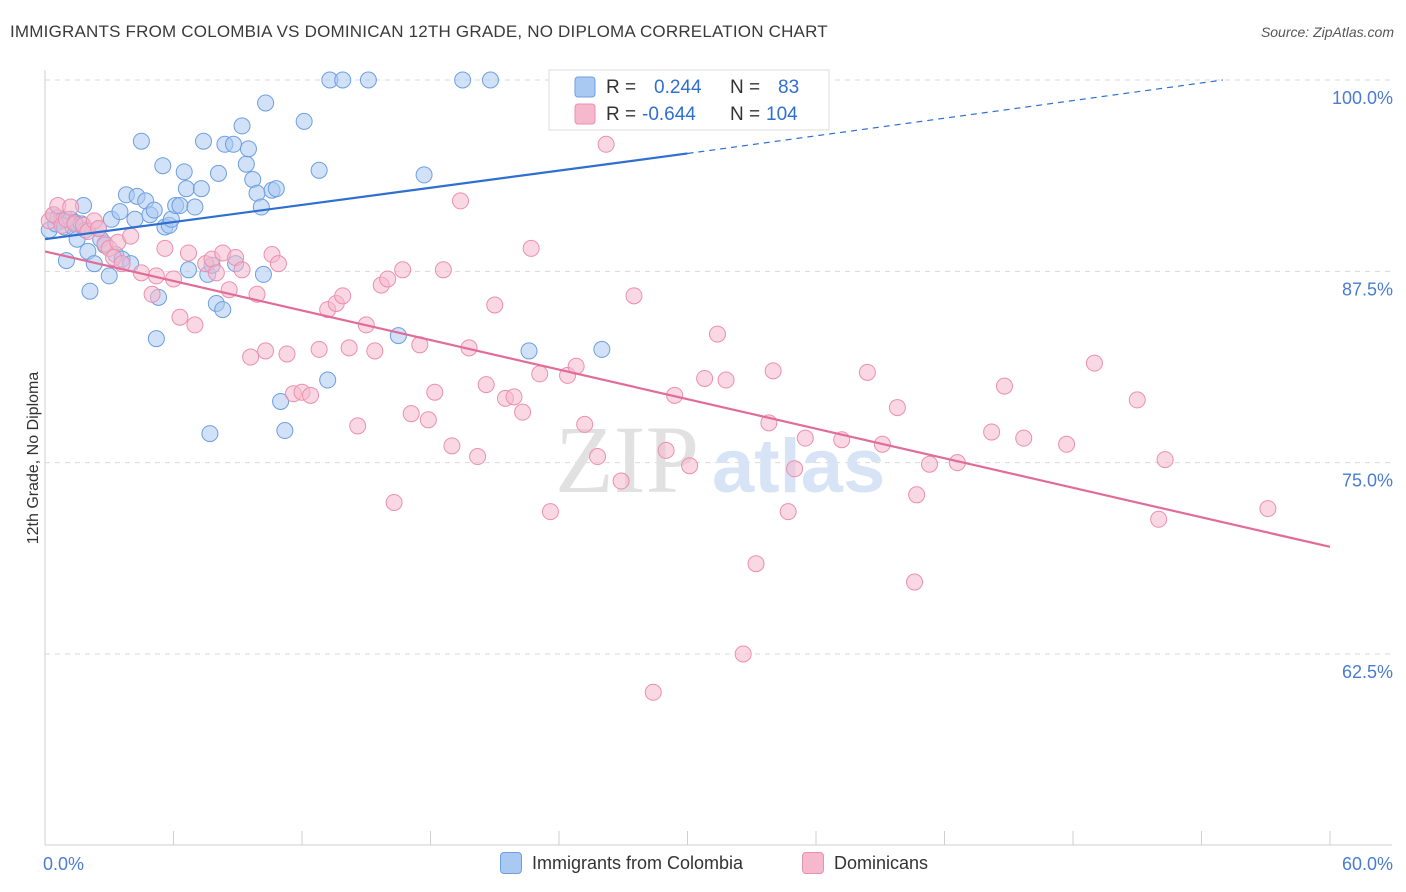 Image resolution: width=1406 pixels, height=892 pixels. I want to click on stats-legend-pink-swatch, so click(585, 114).